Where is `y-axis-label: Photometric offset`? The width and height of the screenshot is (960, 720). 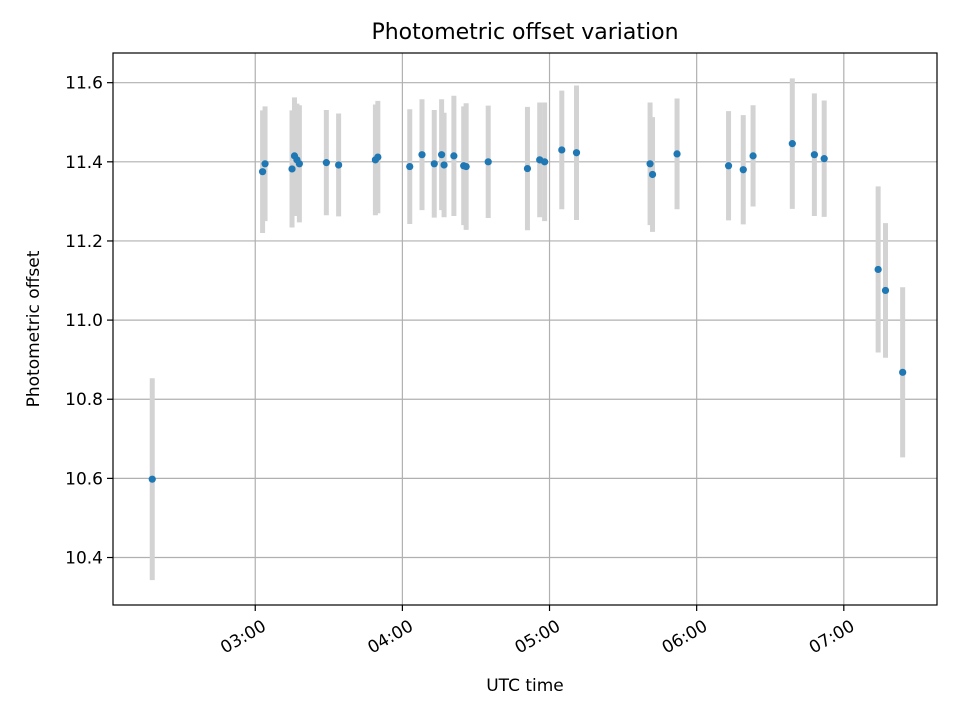
y-axis-label: Photometric offset is located at coordinates (34, 328).